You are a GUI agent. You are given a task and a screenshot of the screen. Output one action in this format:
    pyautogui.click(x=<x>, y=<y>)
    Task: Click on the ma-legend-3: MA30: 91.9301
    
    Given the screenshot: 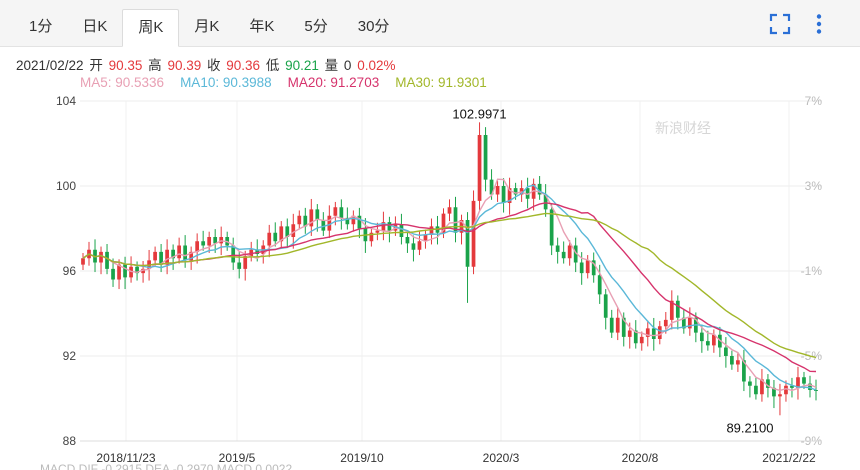 What is the action you would take?
    pyautogui.click(x=441, y=82)
    